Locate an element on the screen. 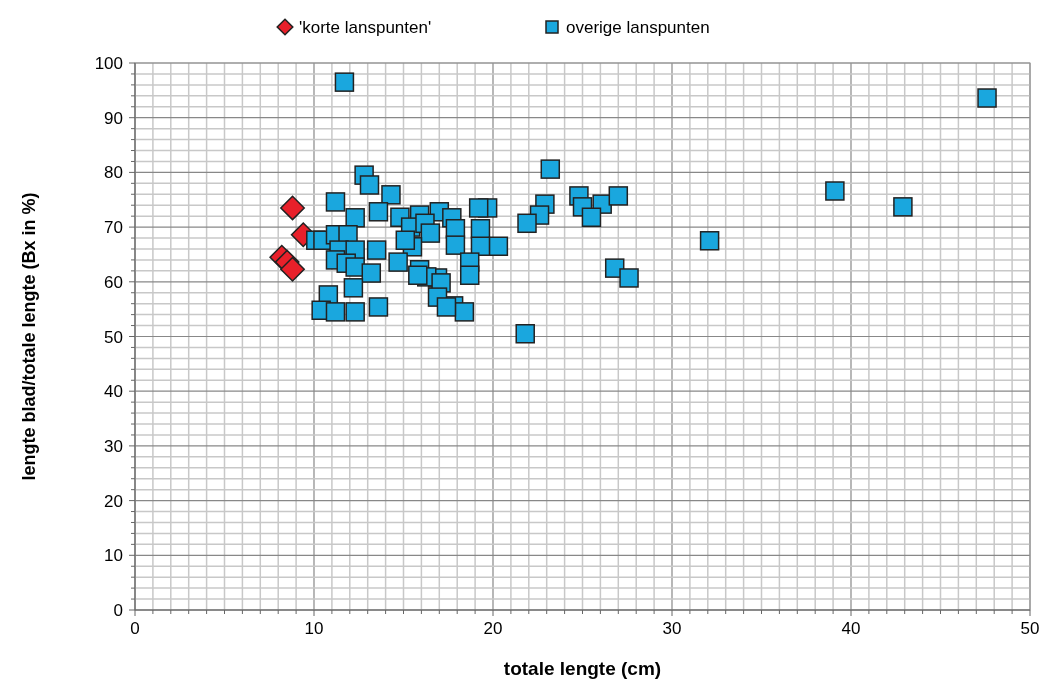 This screenshot has width=1052, height=691. x-tick-label: 0 is located at coordinates (135, 628).